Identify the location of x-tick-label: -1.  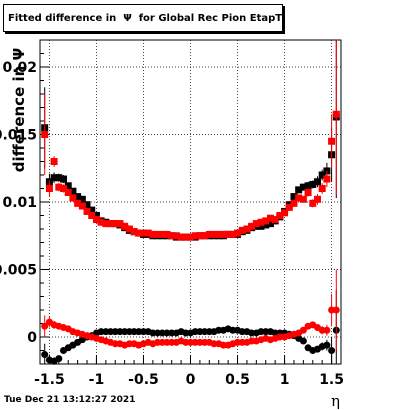
(97, 380).